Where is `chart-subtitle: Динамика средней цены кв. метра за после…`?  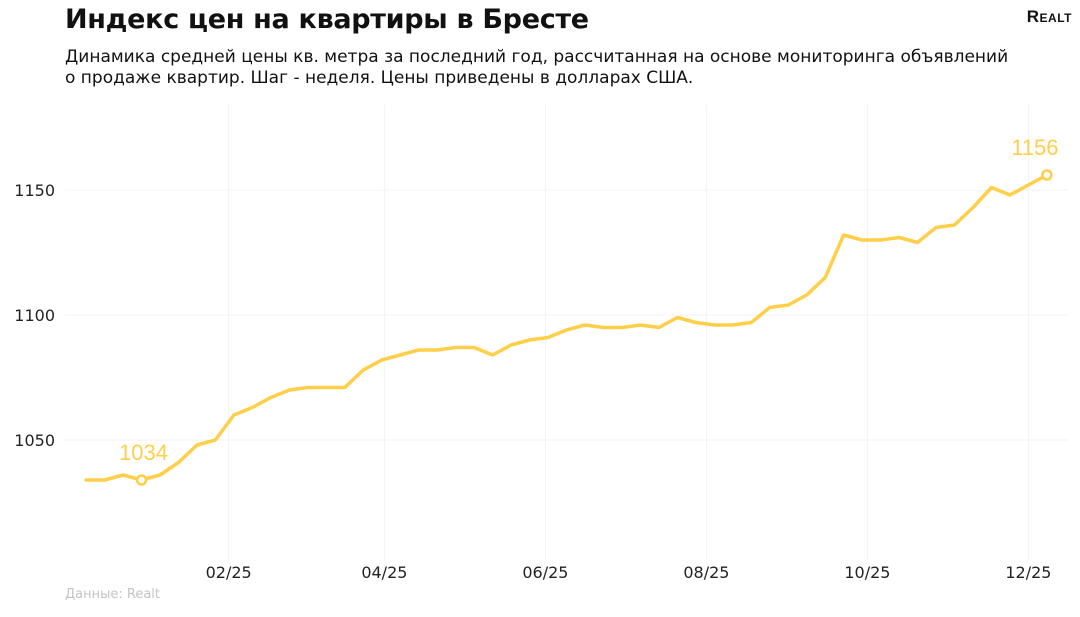 chart-subtitle: Динамика средней цены кв. метра за после… is located at coordinates (537, 67).